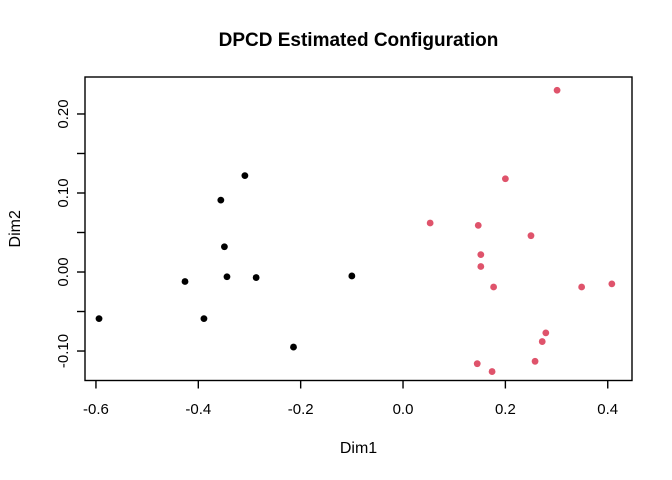 Image resolution: width=672 pixels, height=480 pixels. I want to click on x-tick-label: 0.0, so click(403, 409).